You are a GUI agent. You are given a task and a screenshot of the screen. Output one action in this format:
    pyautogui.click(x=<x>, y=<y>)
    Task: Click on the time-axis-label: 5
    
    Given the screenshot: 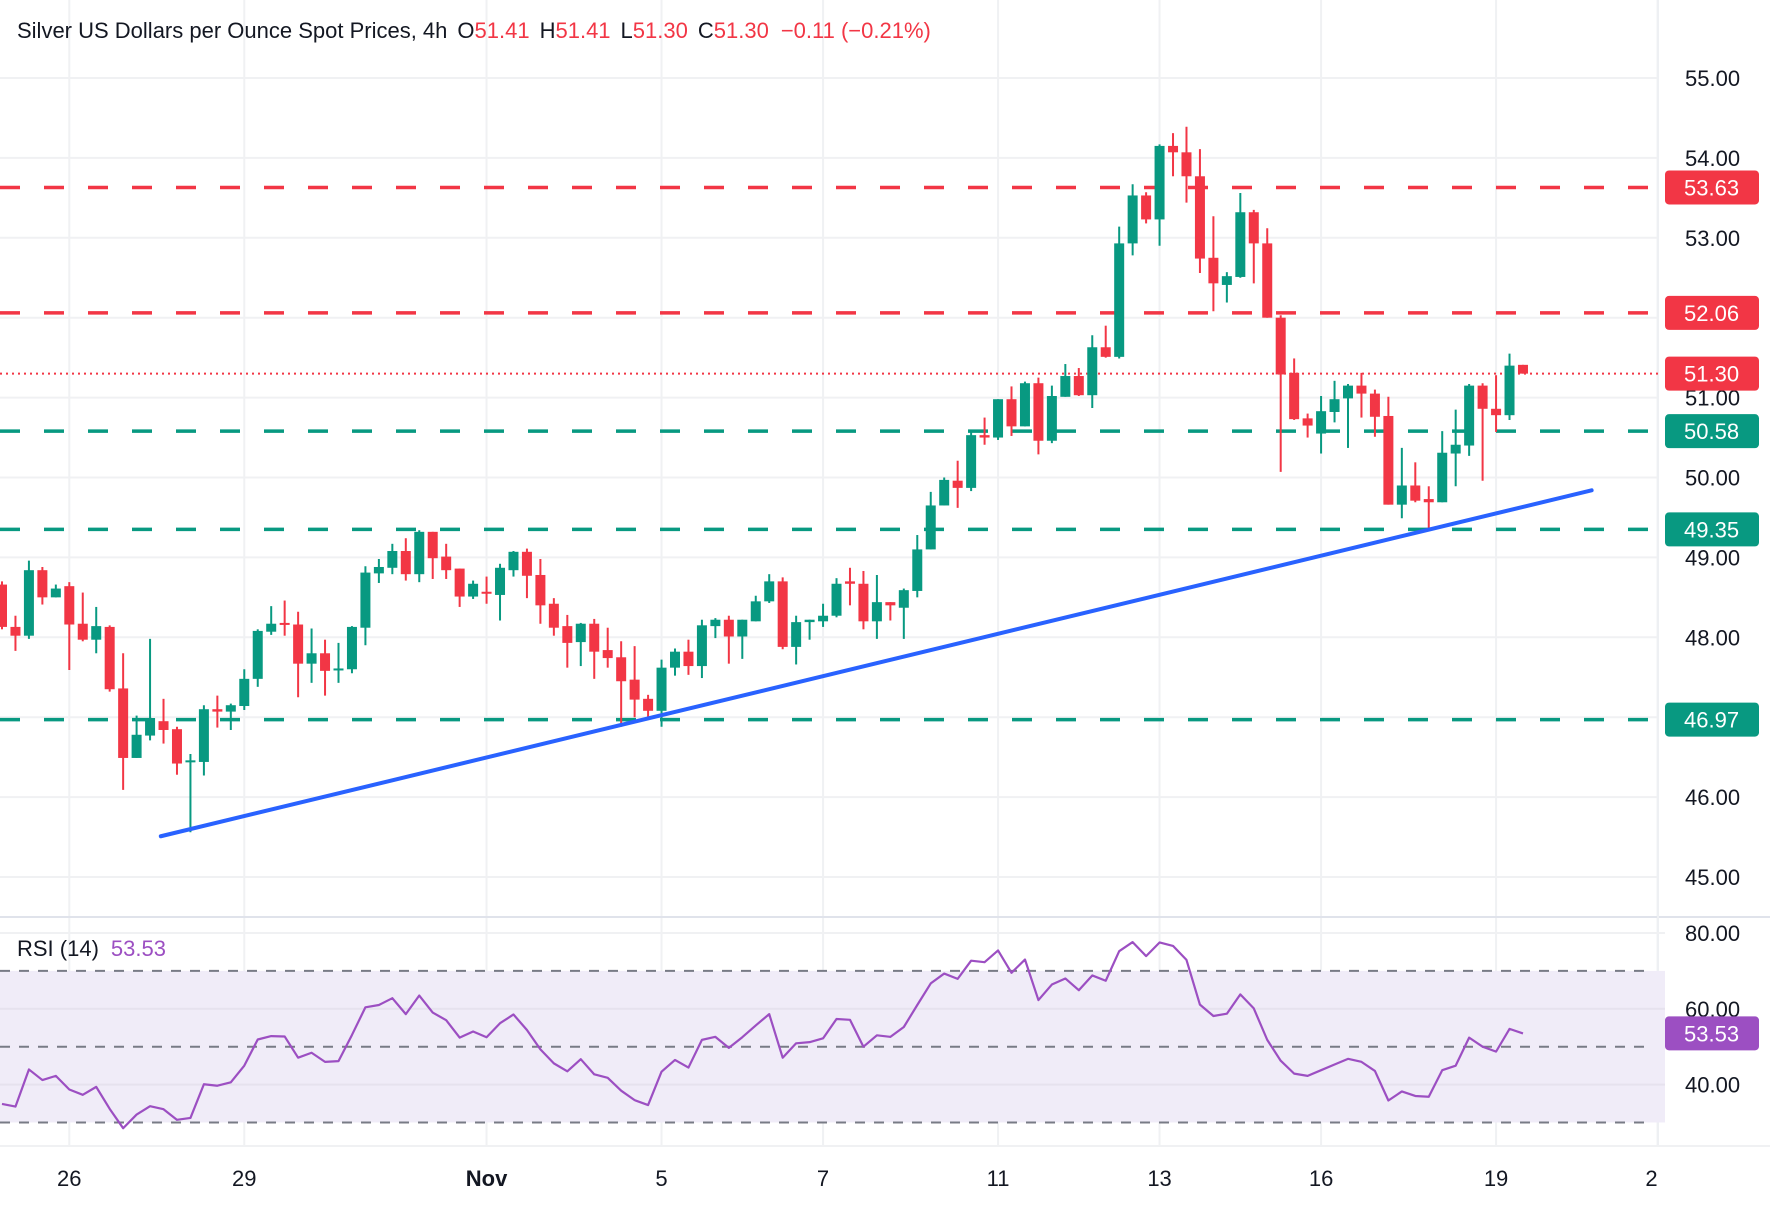 What is the action you would take?
    pyautogui.click(x=661, y=1178)
    